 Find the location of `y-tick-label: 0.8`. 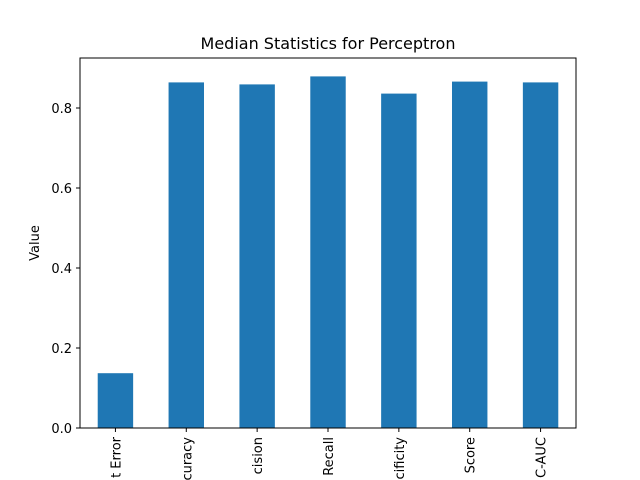

y-tick-label: 0.8 is located at coordinates (61, 109).